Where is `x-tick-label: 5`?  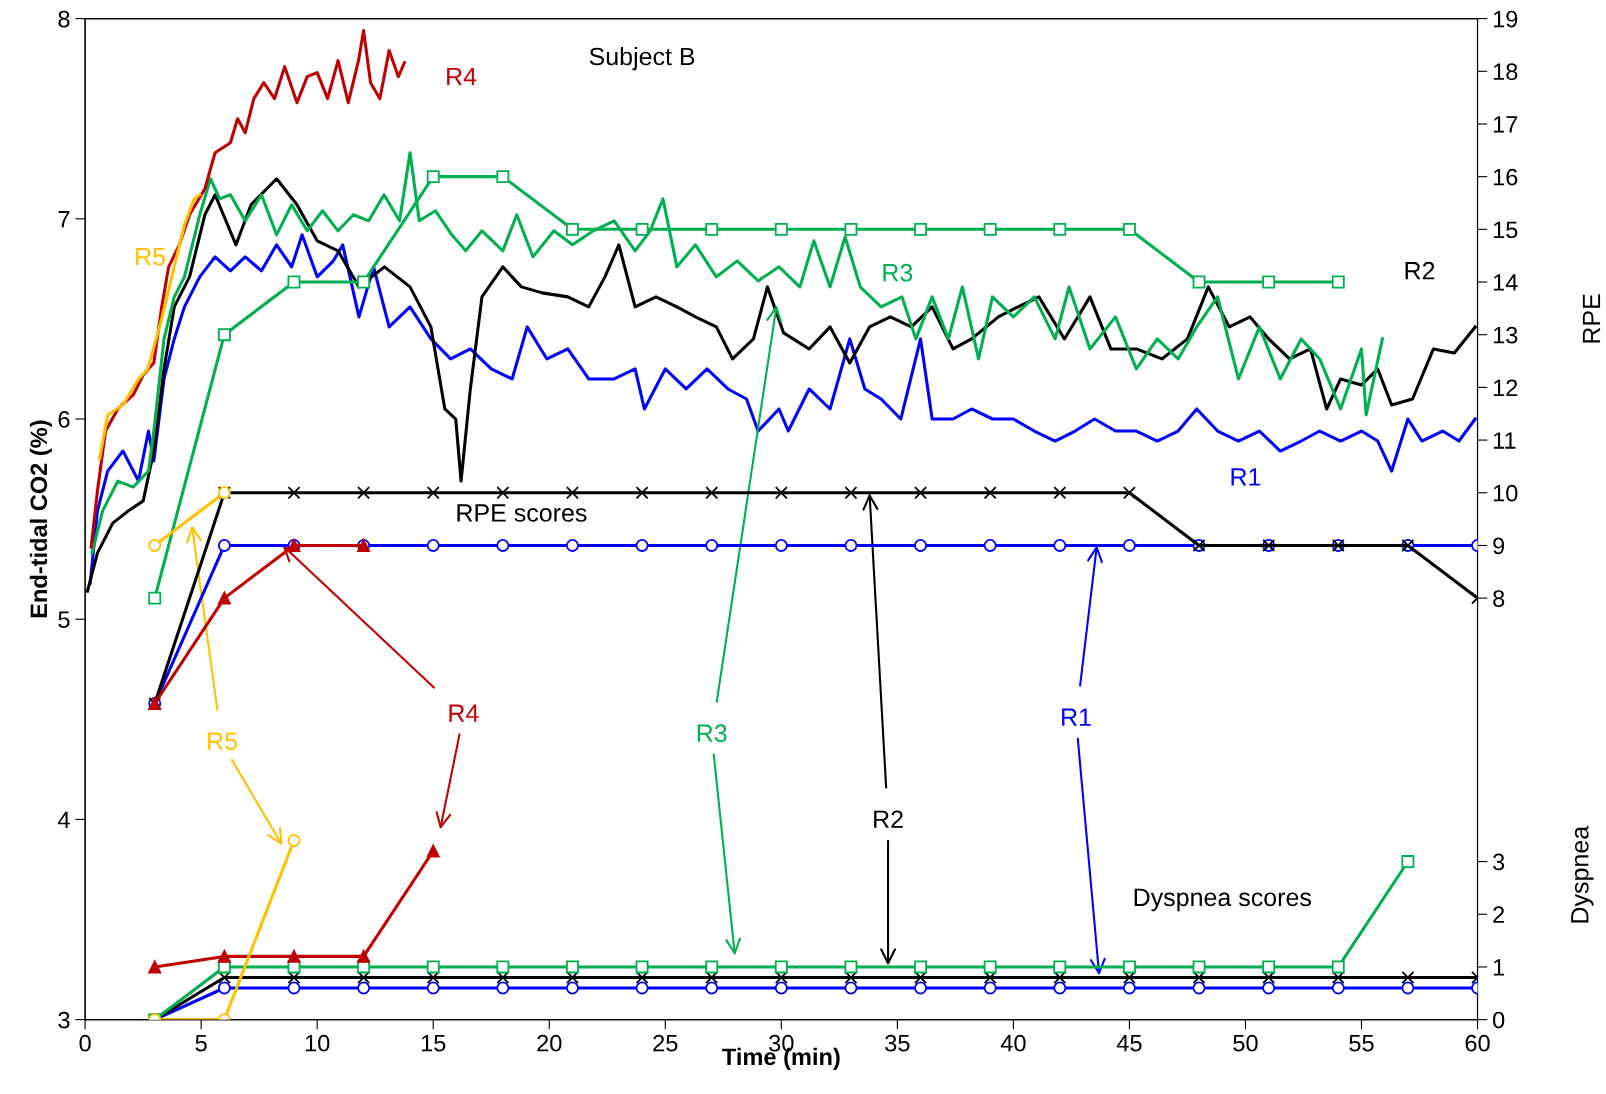 x-tick-label: 5 is located at coordinates (201, 1043).